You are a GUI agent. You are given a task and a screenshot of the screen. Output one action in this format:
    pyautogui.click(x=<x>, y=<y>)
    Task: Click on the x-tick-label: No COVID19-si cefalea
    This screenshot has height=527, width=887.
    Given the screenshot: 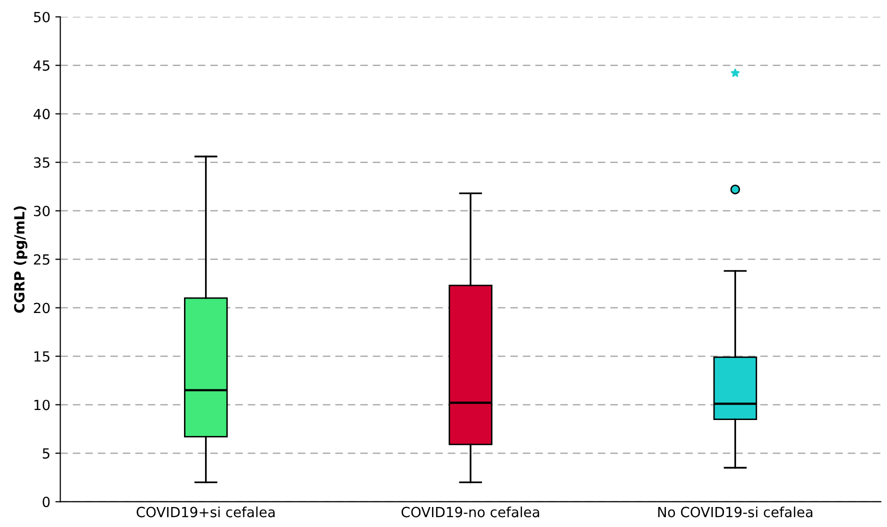 What is the action you would take?
    pyautogui.click(x=735, y=512)
    